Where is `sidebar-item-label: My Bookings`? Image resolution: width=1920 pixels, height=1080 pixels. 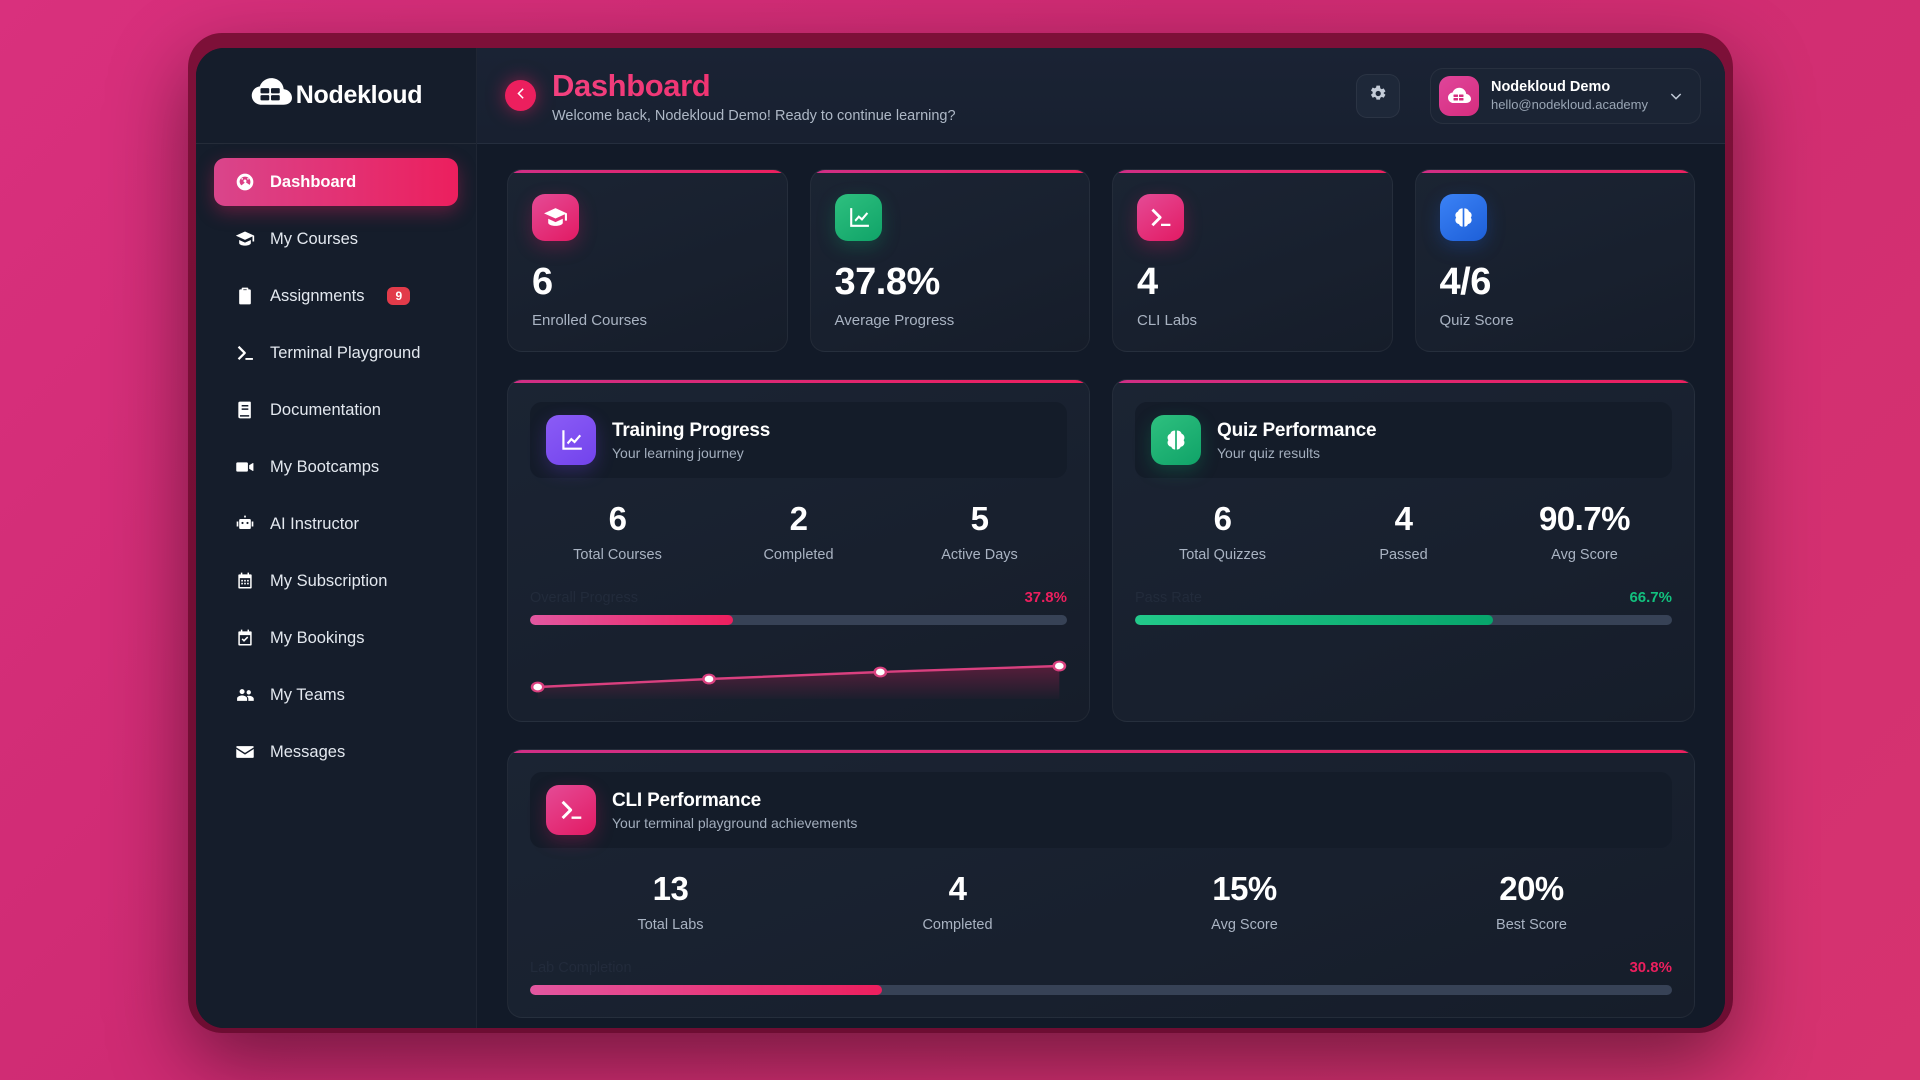 sidebar-item-label: My Bookings is located at coordinates (317, 637).